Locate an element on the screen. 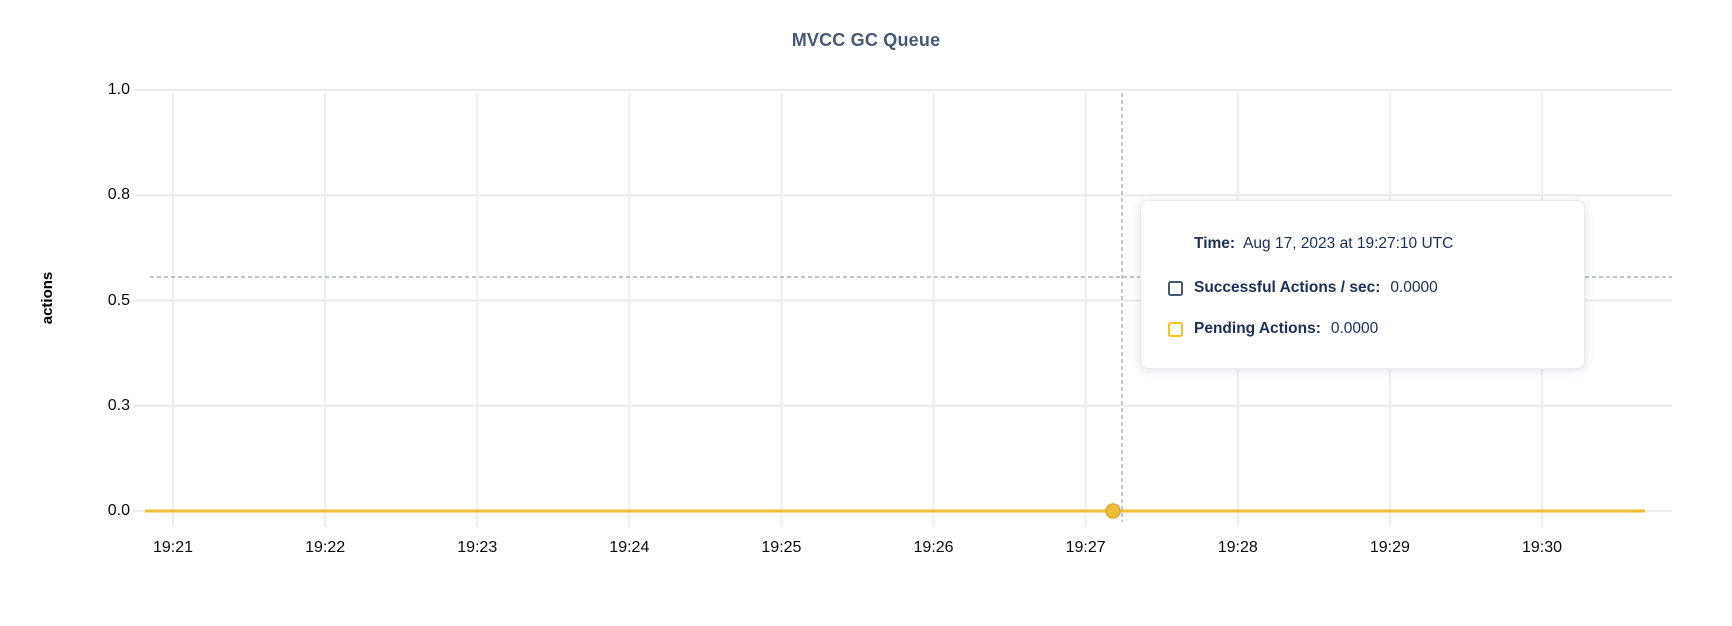 The width and height of the screenshot is (1732, 626). x-tick-label: 19:28 is located at coordinates (1237, 547).